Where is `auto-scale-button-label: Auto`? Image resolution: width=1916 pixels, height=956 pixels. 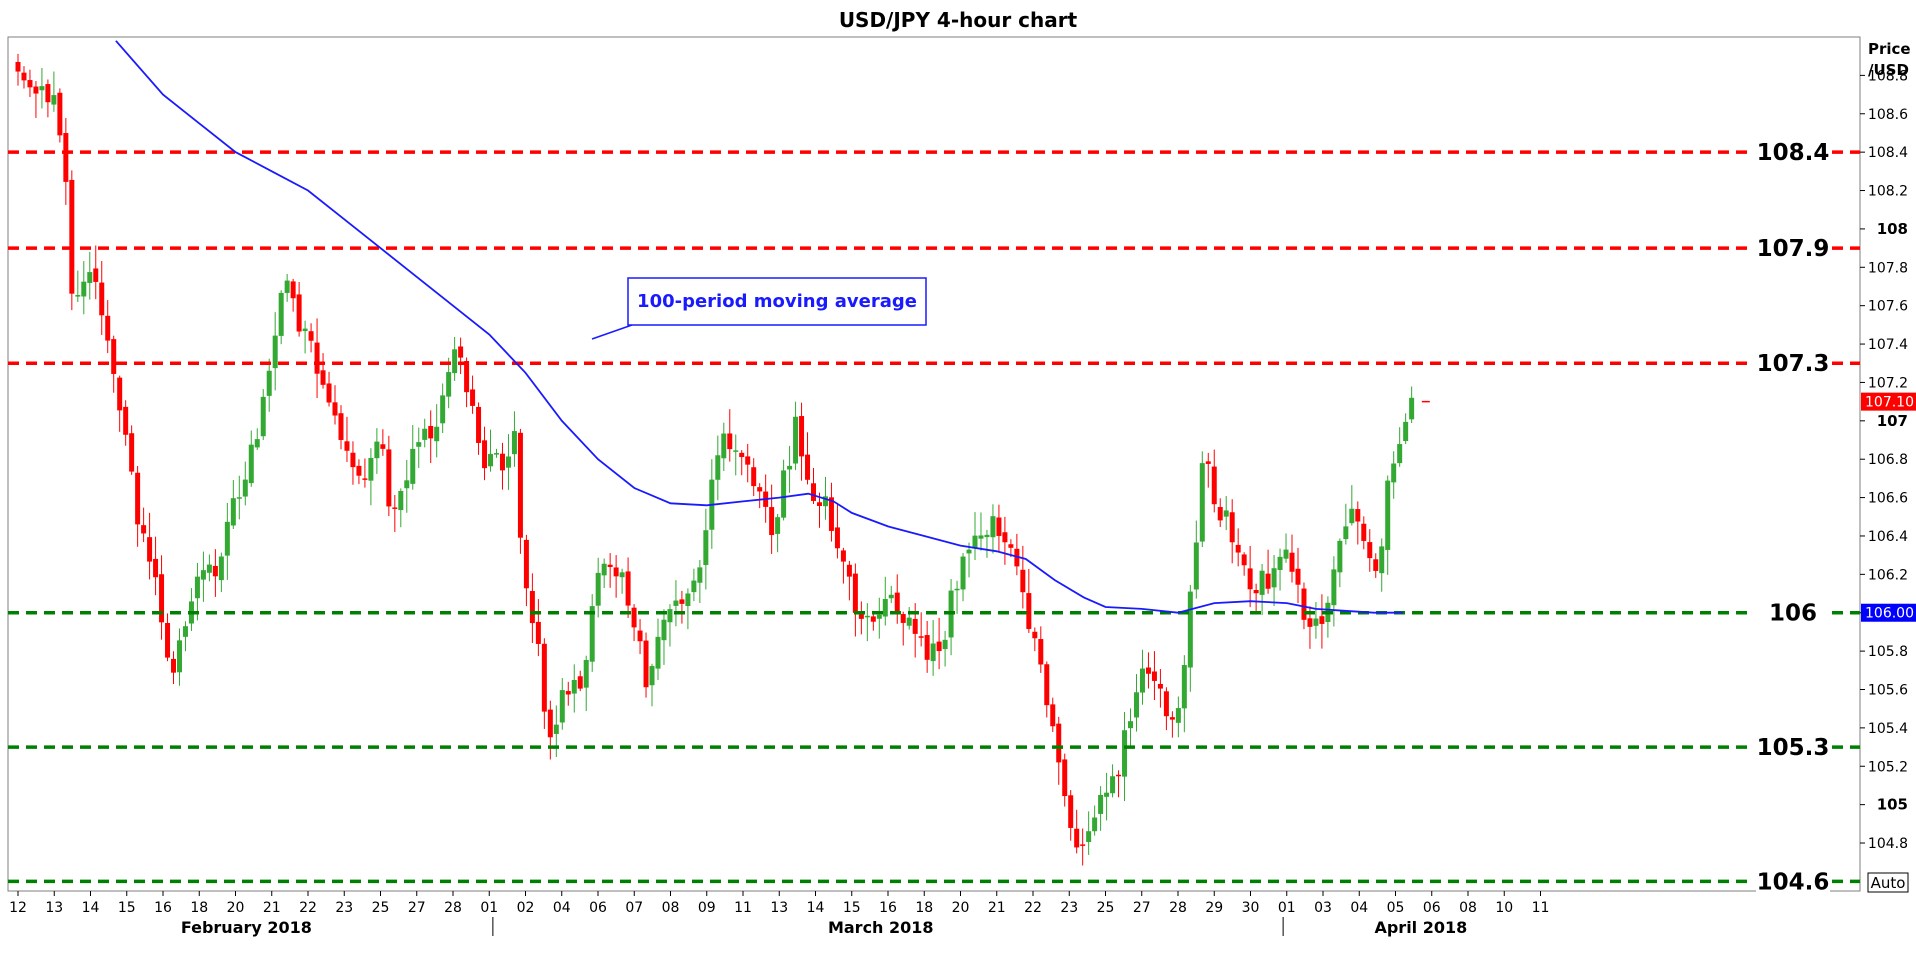
auto-scale-button-label: Auto is located at coordinates (1888, 883).